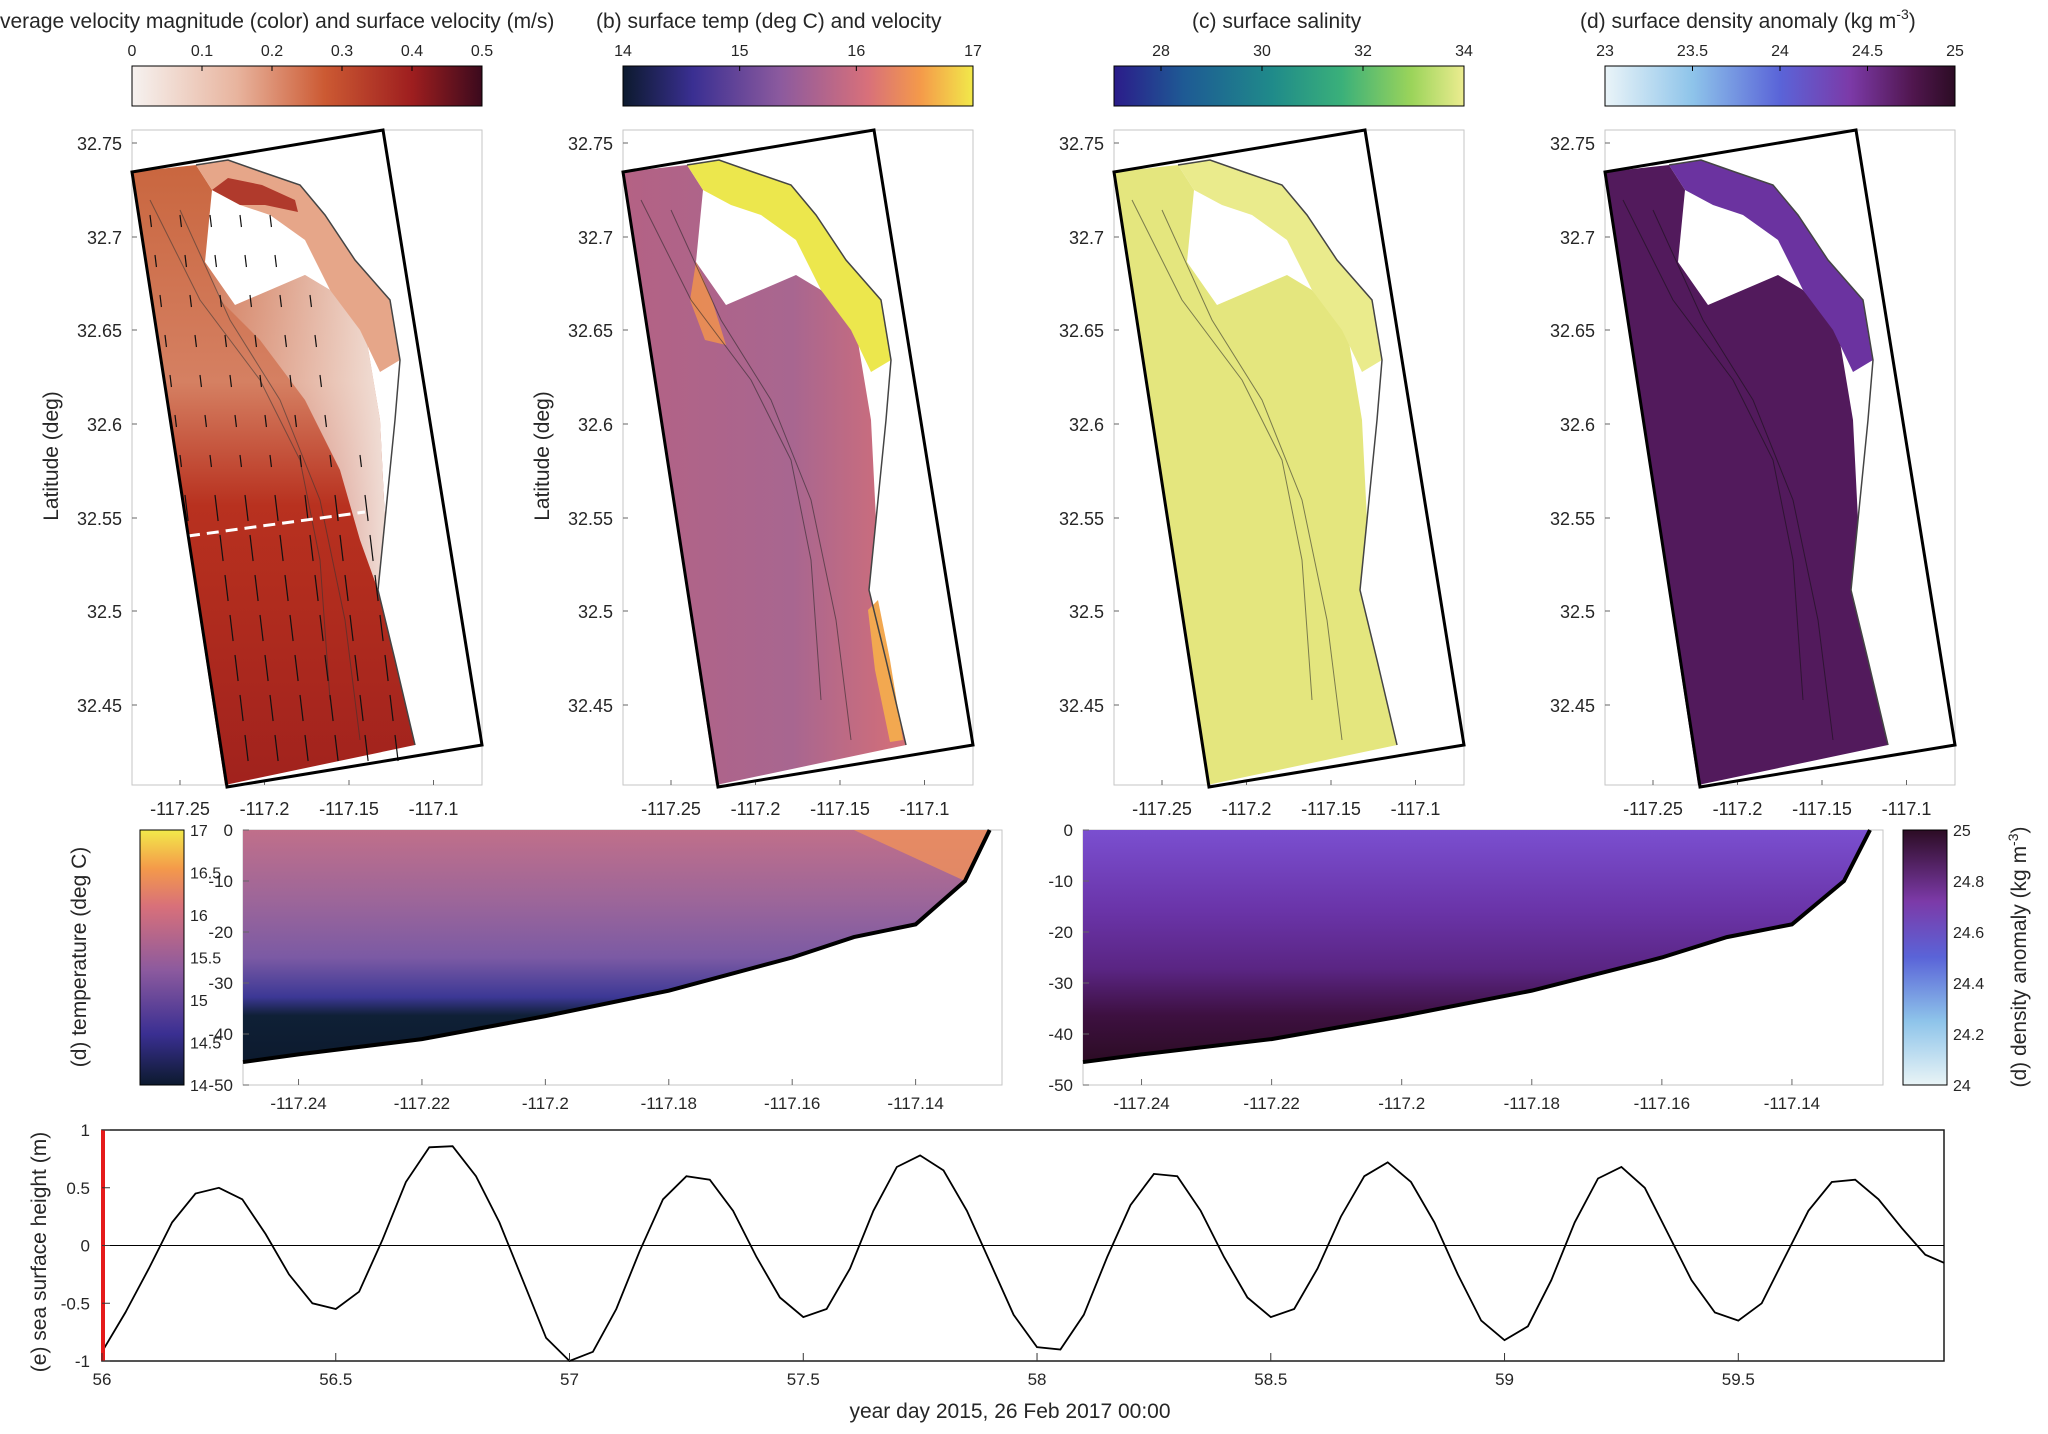 The height and width of the screenshot is (1434, 2048). I want to click on density-cbar-tick-label: 23.5, so click(1692, 51).